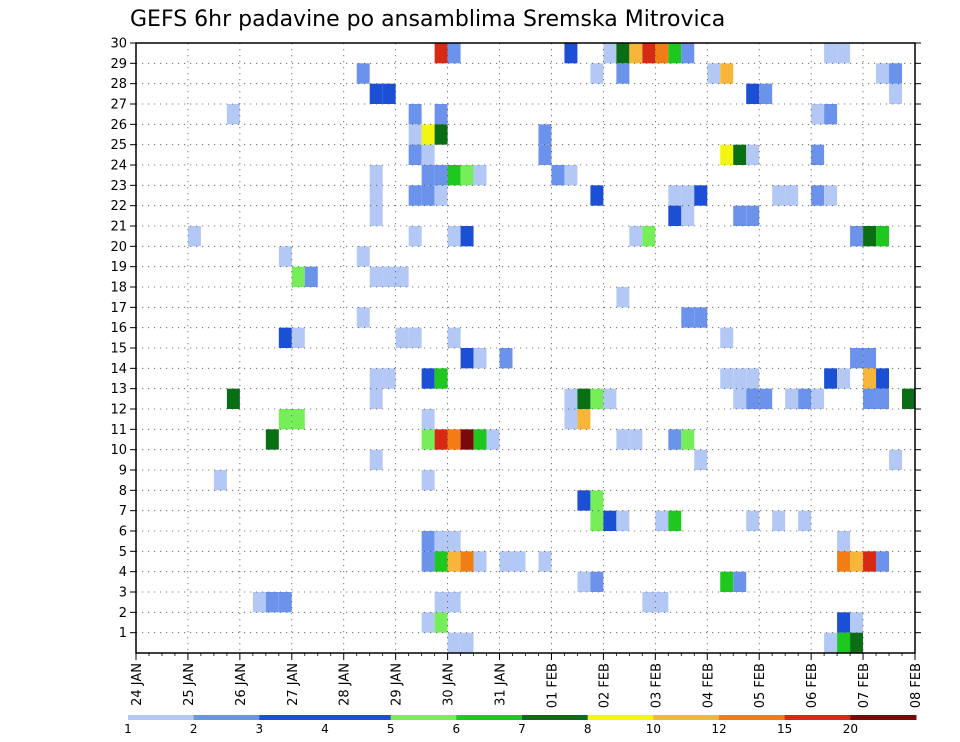 The height and width of the screenshot is (742, 960). Describe the element at coordinates (118, 125) in the screenshot. I see `y-tick-label: 26` at that location.